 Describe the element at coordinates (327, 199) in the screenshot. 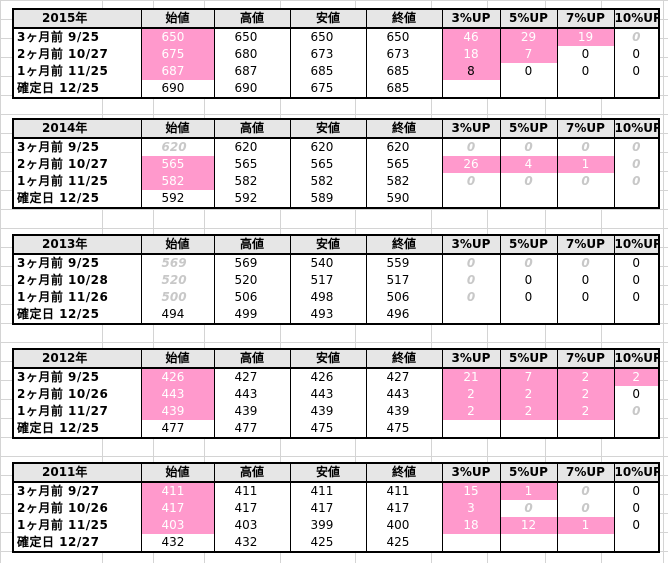

I see `low-price-cell: 589` at that location.